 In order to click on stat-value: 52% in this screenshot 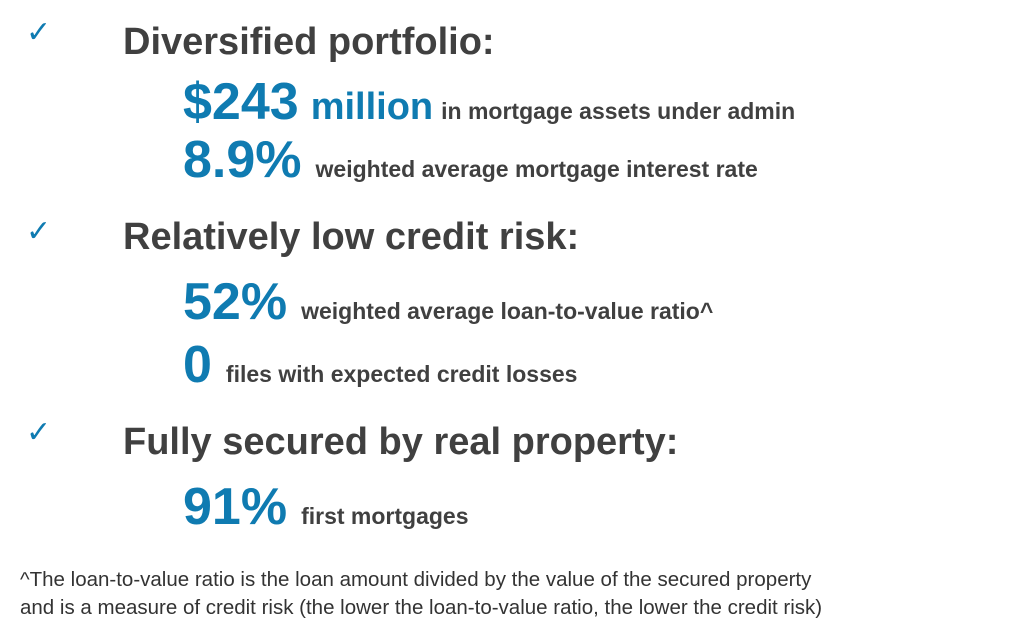, I will do `click(235, 302)`.